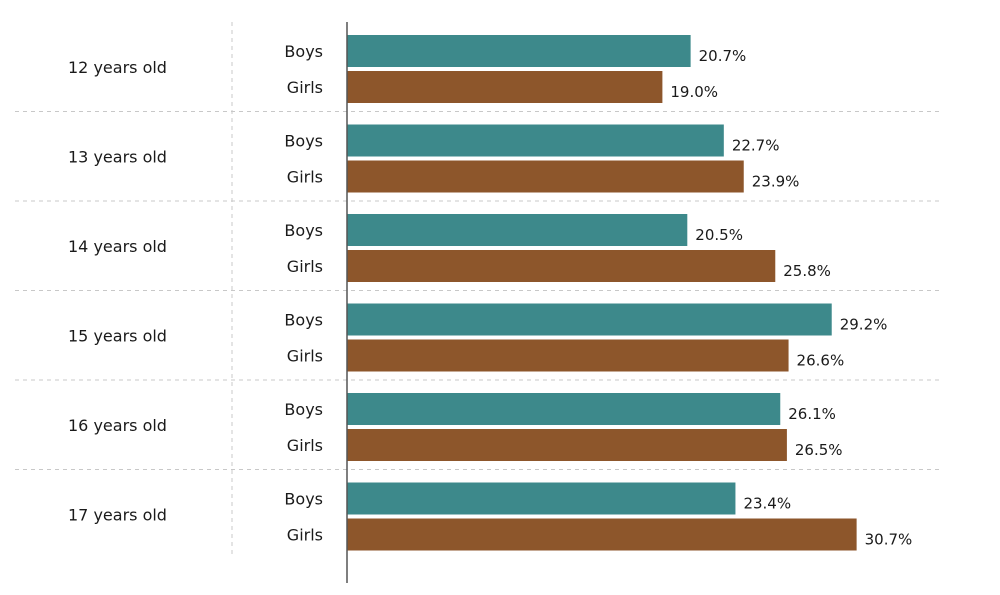  I want to click on data-label: 29.2%, so click(864, 325).